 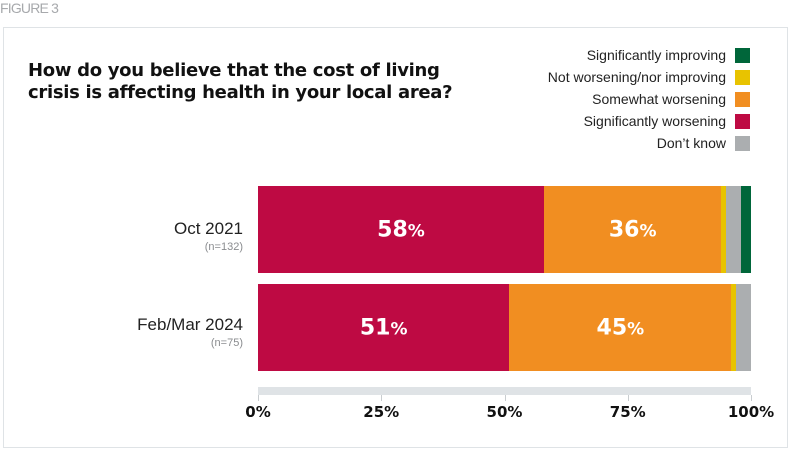 I want to click on legend-item: Don’t know, so click(x=649, y=143).